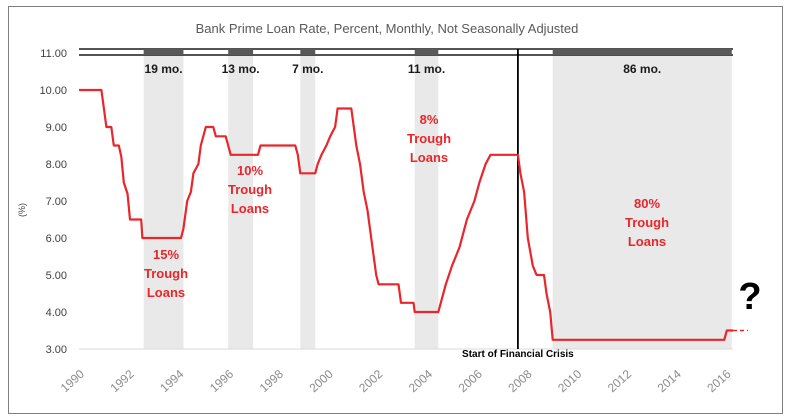 The width and height of the screenshot is (791, 420). Describe the element at coordinates (166, 254) in the screenshot. I see `trough-annotation-line: 15%` at that location.